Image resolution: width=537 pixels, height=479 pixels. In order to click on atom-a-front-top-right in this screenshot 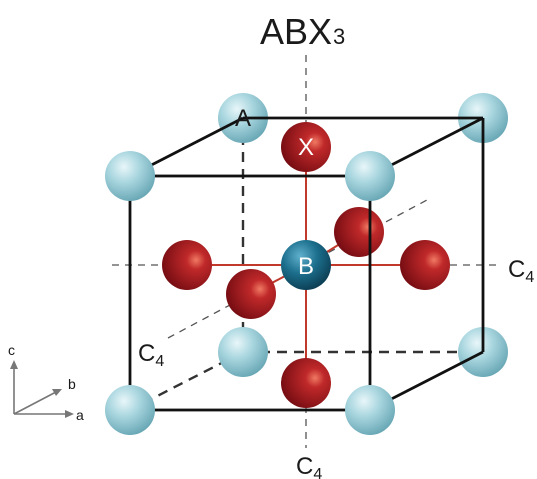, I will do `click(370, 176)`.